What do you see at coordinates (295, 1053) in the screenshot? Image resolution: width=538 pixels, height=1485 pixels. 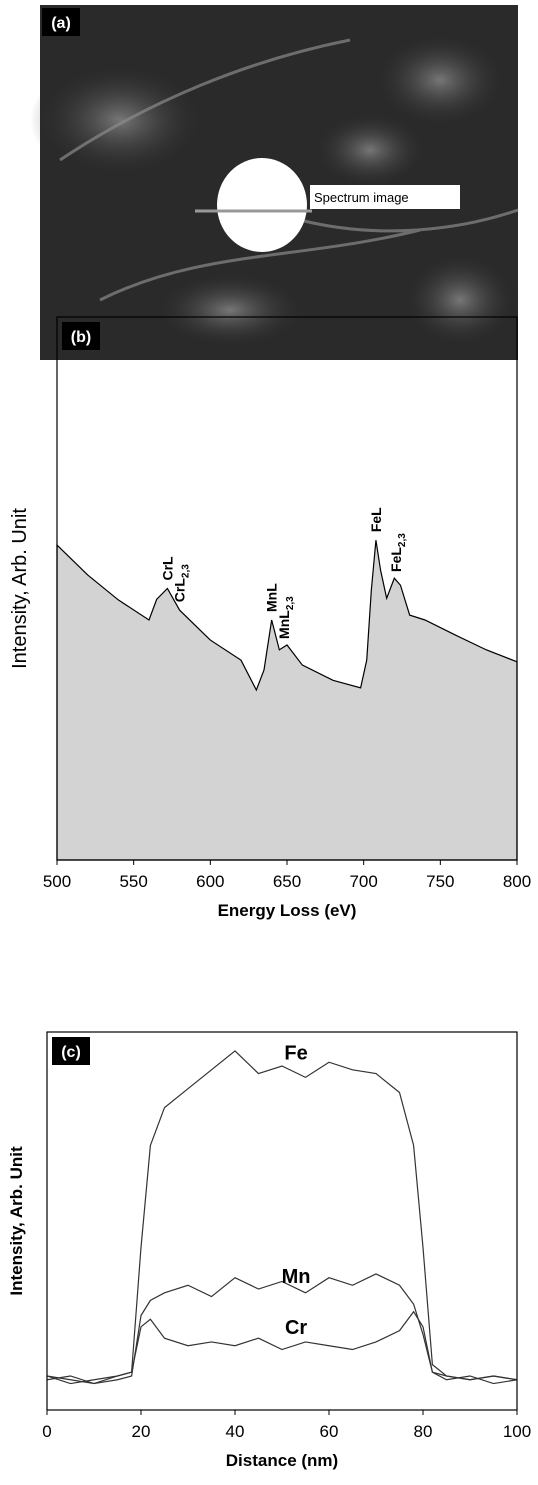 I see `series-label: Fe` at bounding box center [295, 1053].